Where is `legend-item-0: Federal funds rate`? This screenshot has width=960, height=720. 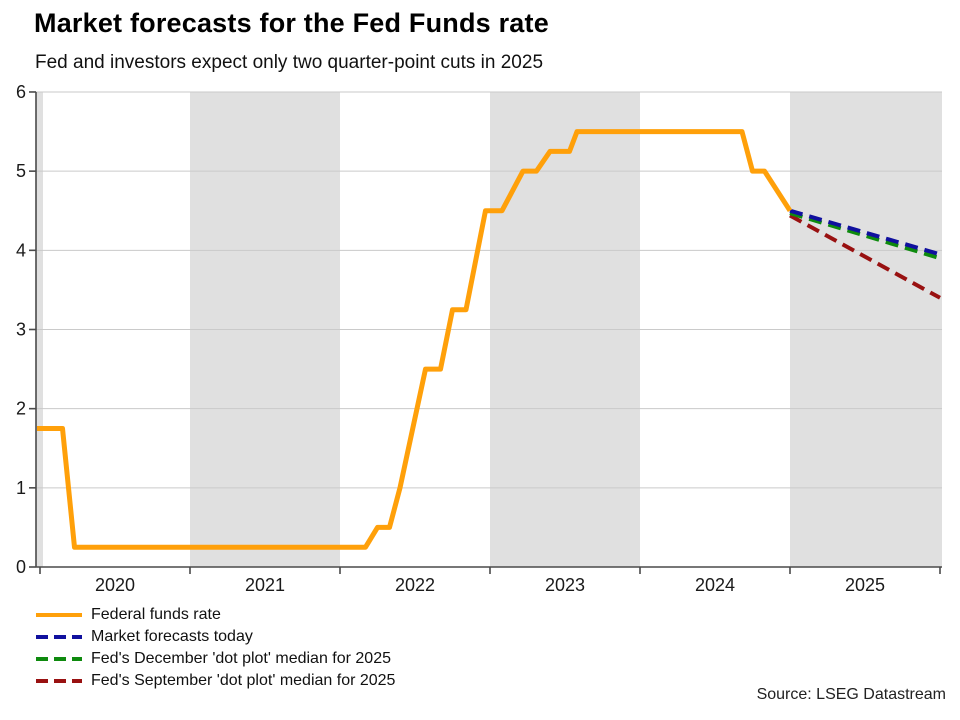 legend-item-0: Federal funds rate is located at coordinates (215, 615).